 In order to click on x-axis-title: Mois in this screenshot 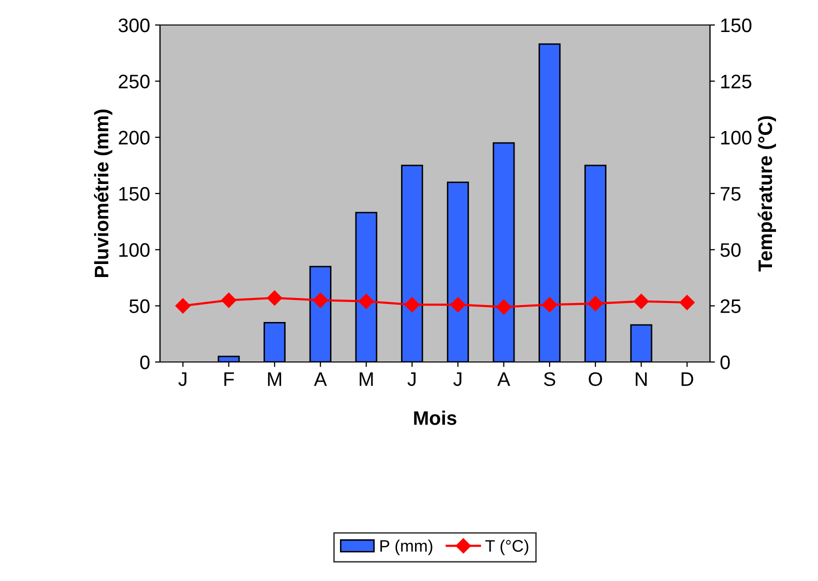, I will do `click(435, 417)`.